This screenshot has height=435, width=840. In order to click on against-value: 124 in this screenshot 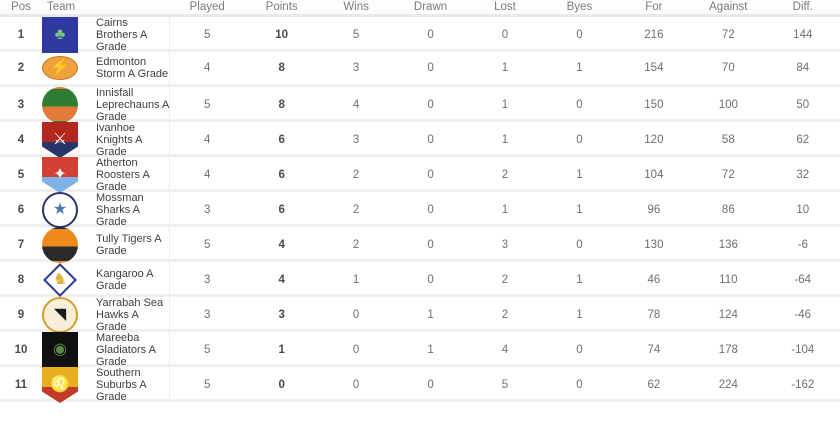, I will do `click(728, 315)`.